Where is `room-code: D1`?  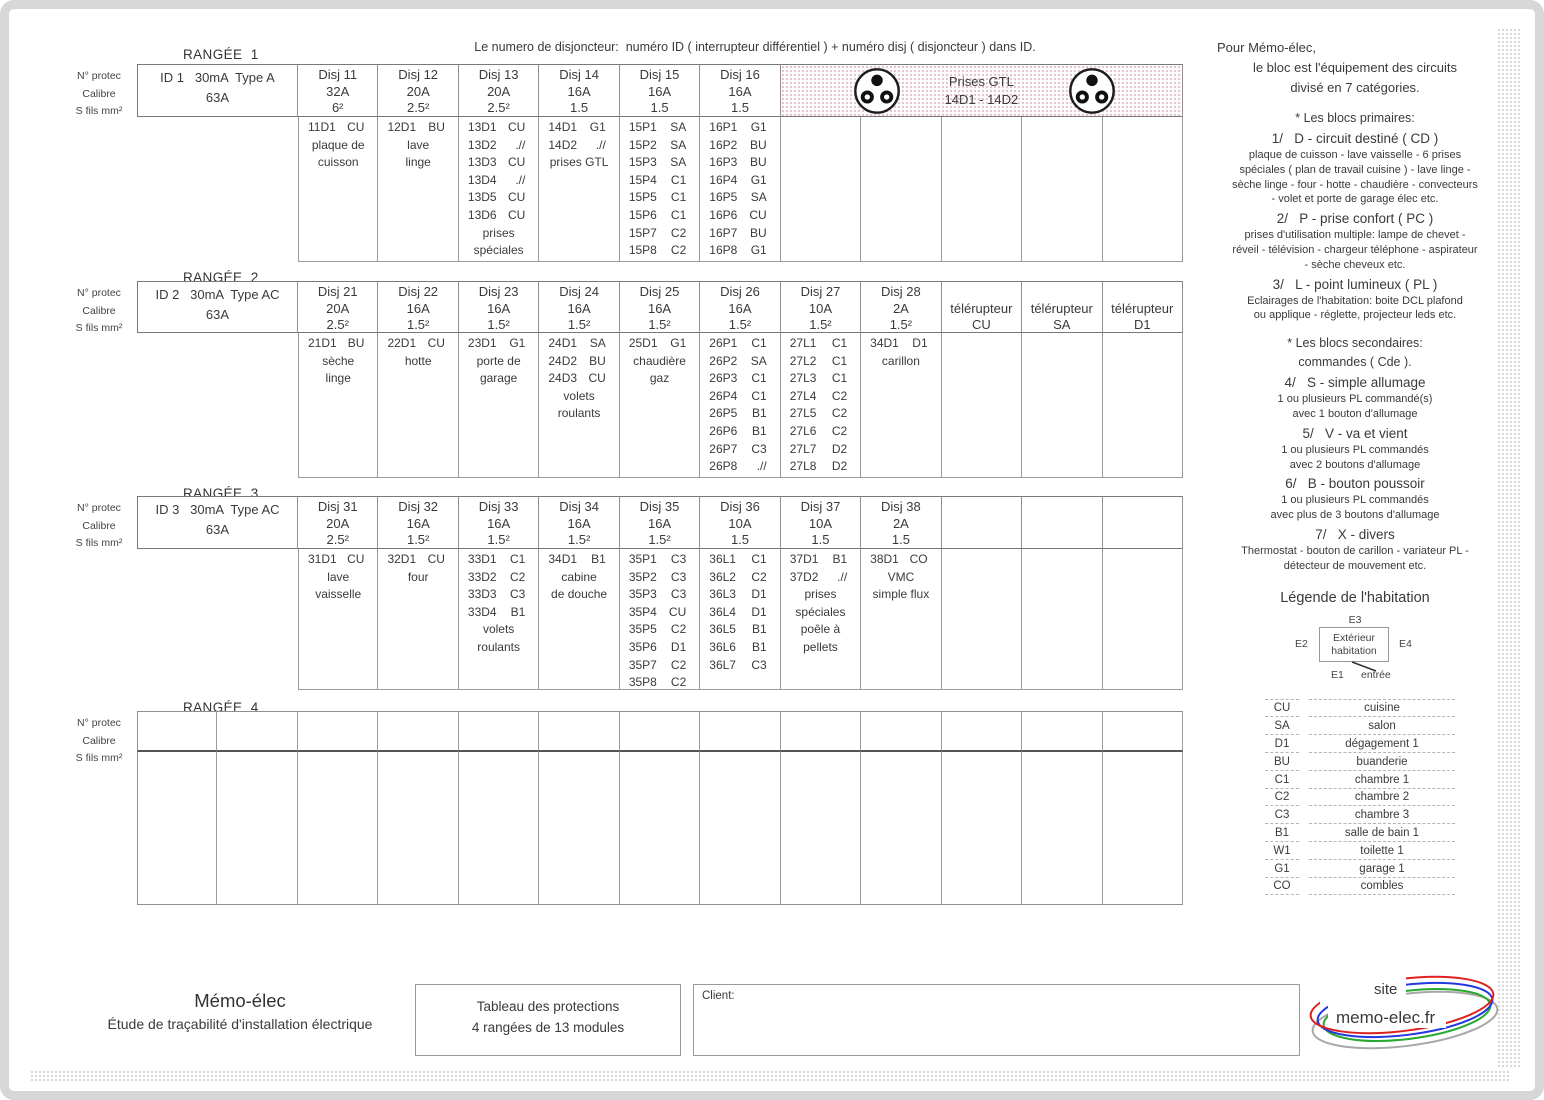
room-code: D1 is located at coordinates (759, 611).